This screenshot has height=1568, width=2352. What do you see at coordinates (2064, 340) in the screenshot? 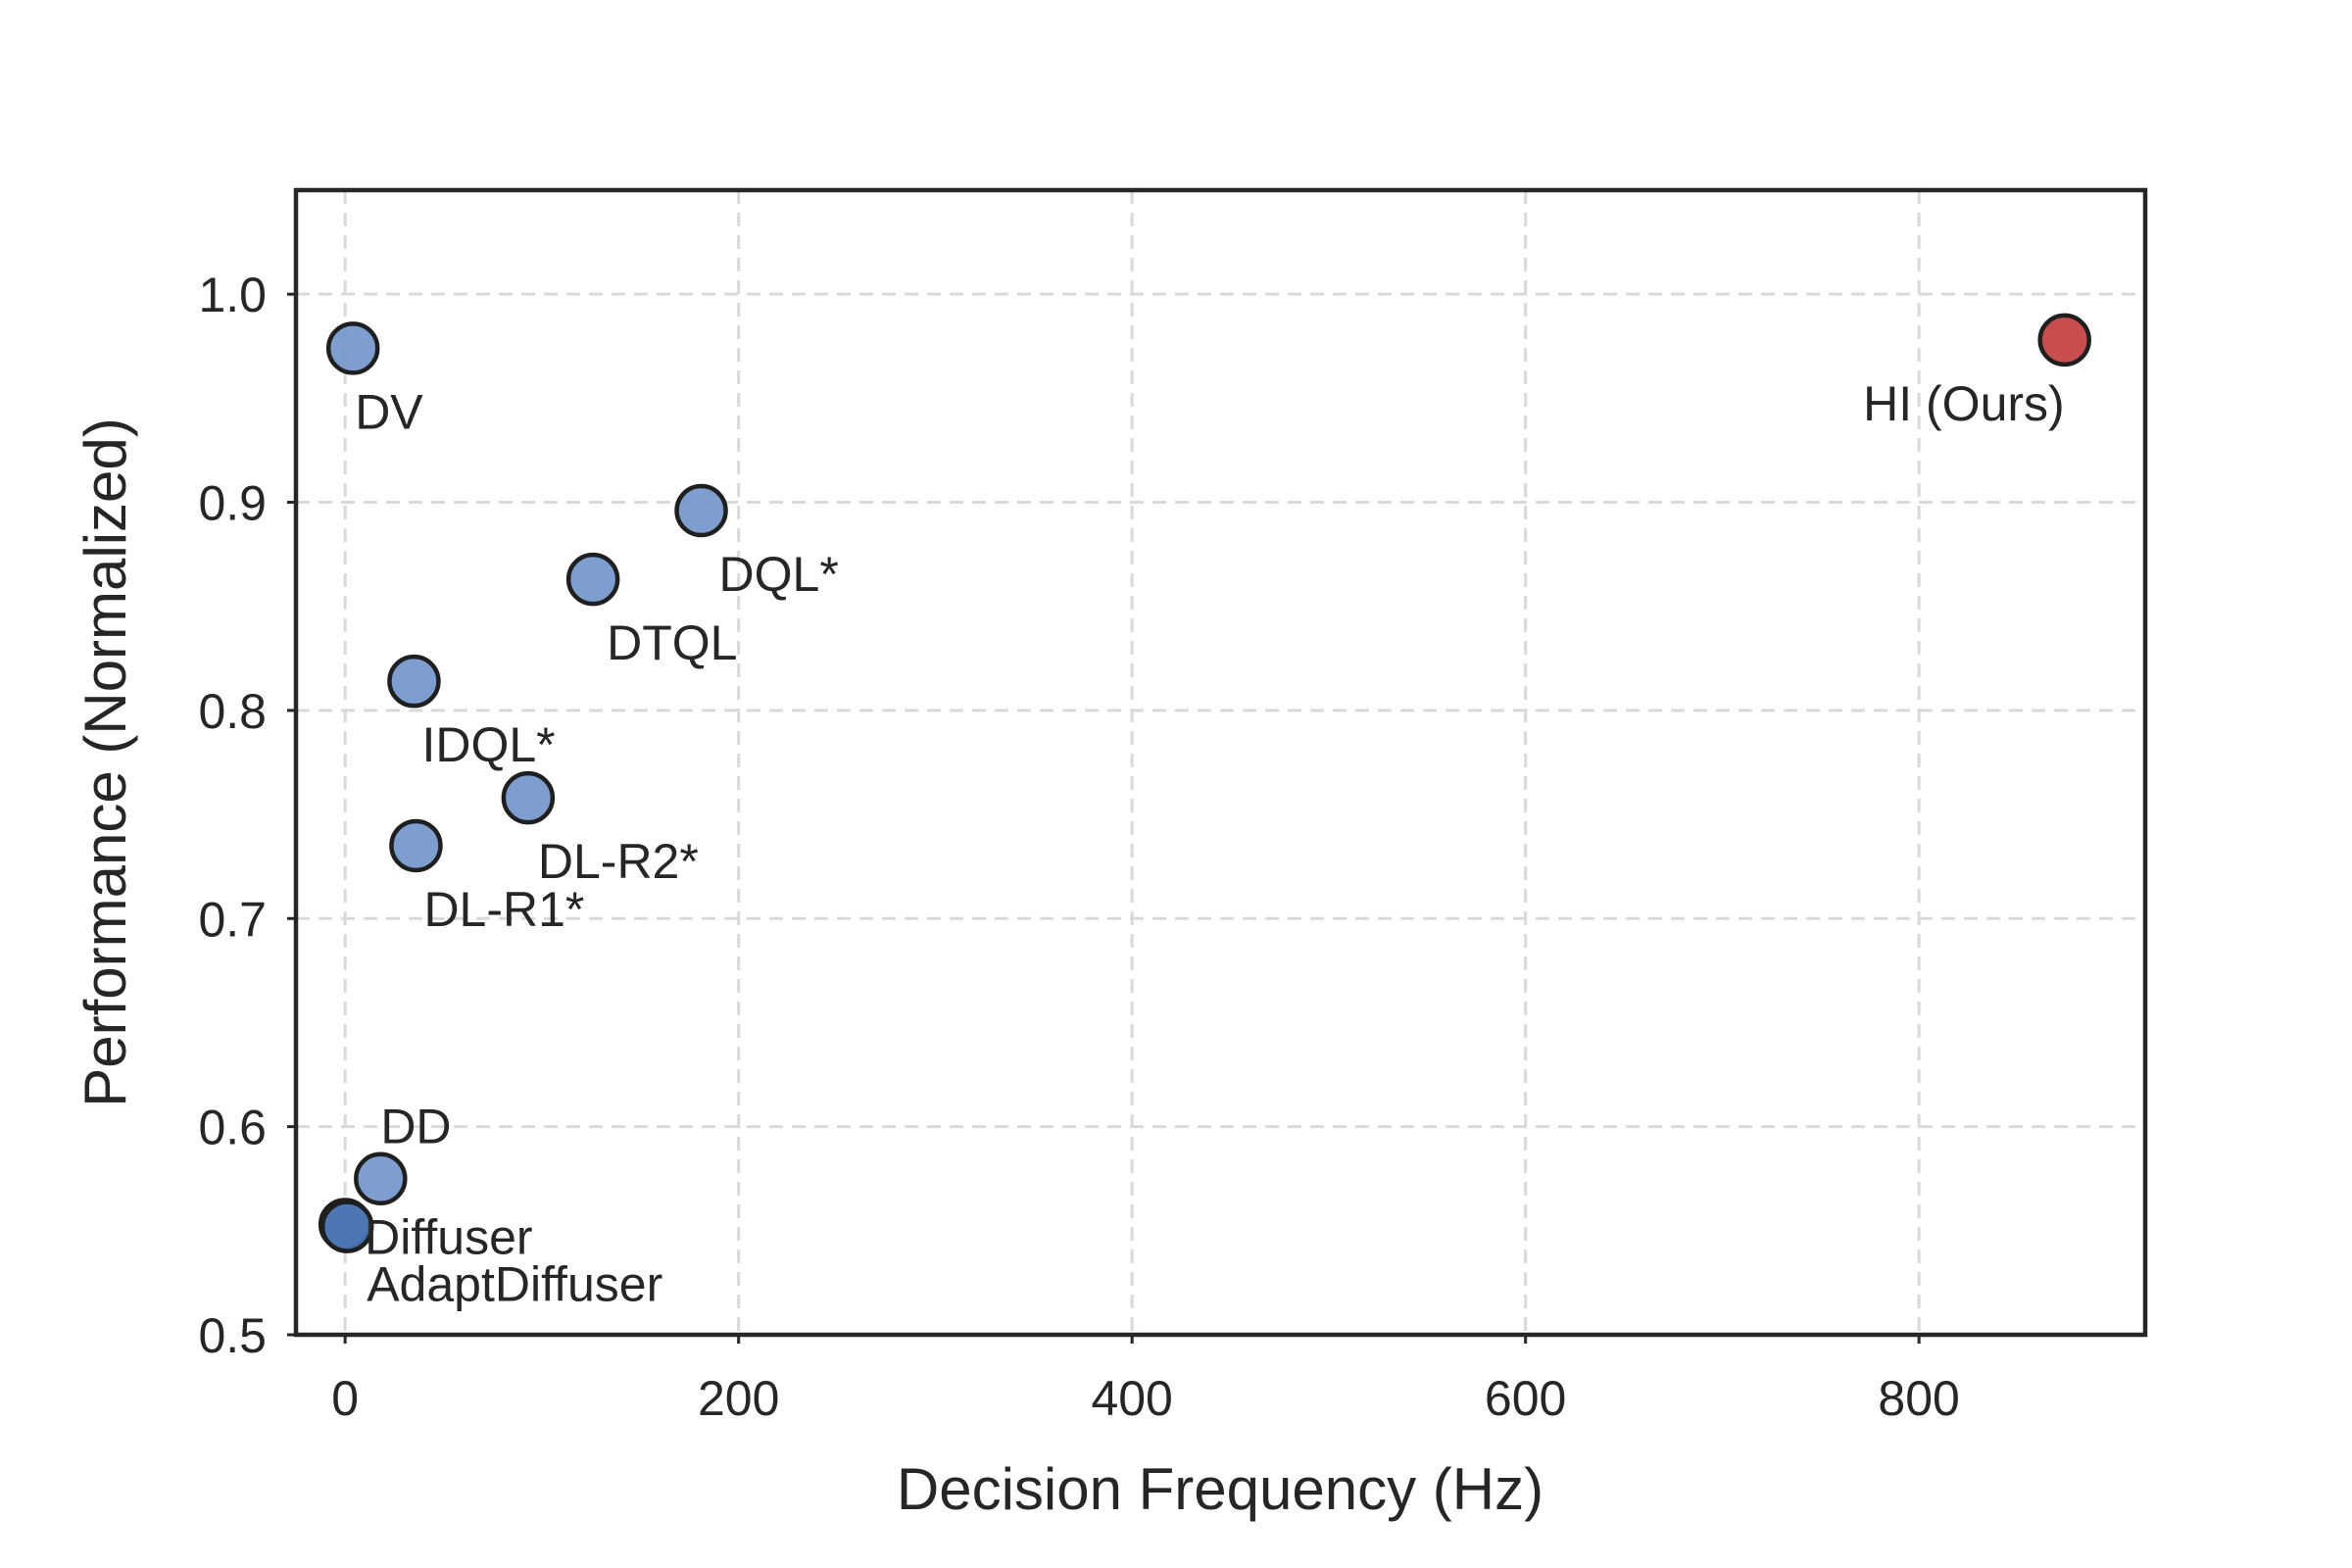
I see `point-hi-ours` at bounding box center [2064, 340].